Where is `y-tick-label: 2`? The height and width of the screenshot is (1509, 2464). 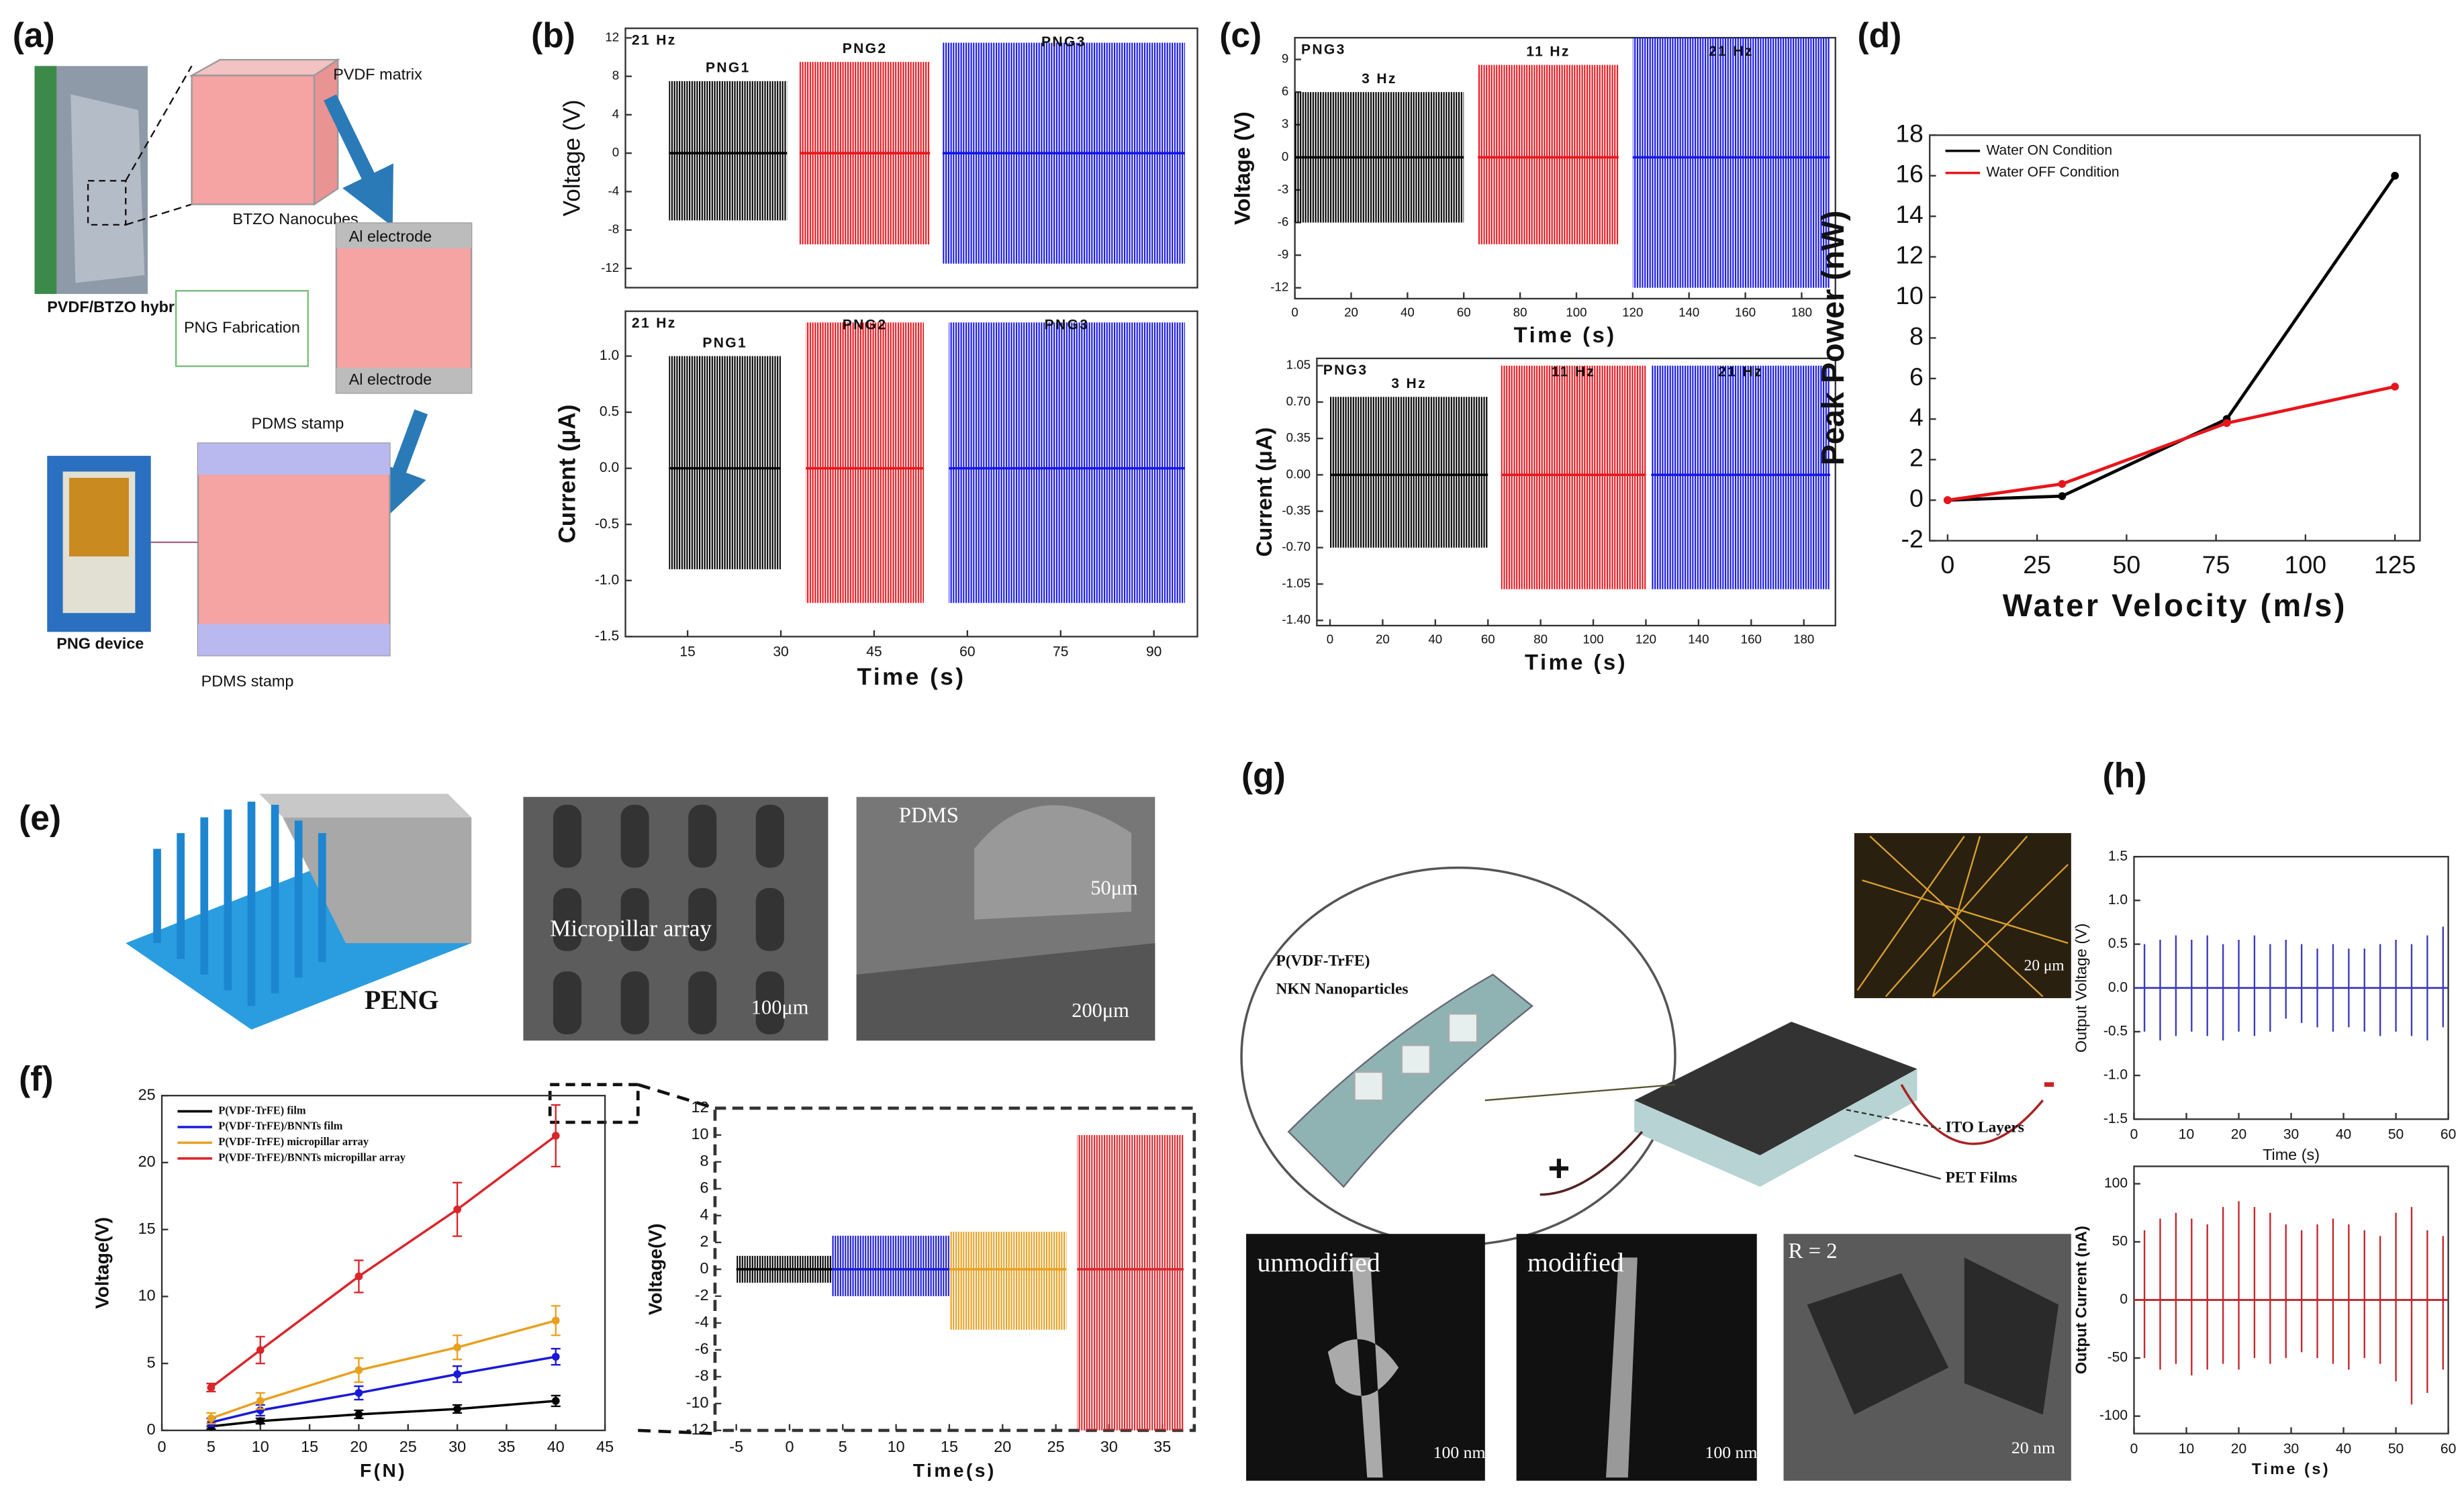 y-tick-label: 2 is located at coordinates (1917, 458).